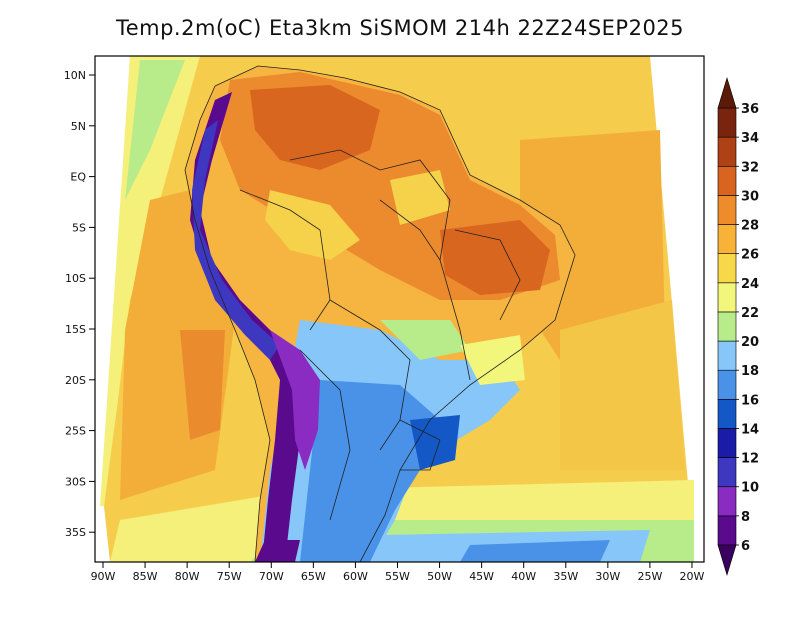 Image resolution: width=800 pixels, height=618 pixels. I want to click on northeast-hot-core, so click(495, 257).